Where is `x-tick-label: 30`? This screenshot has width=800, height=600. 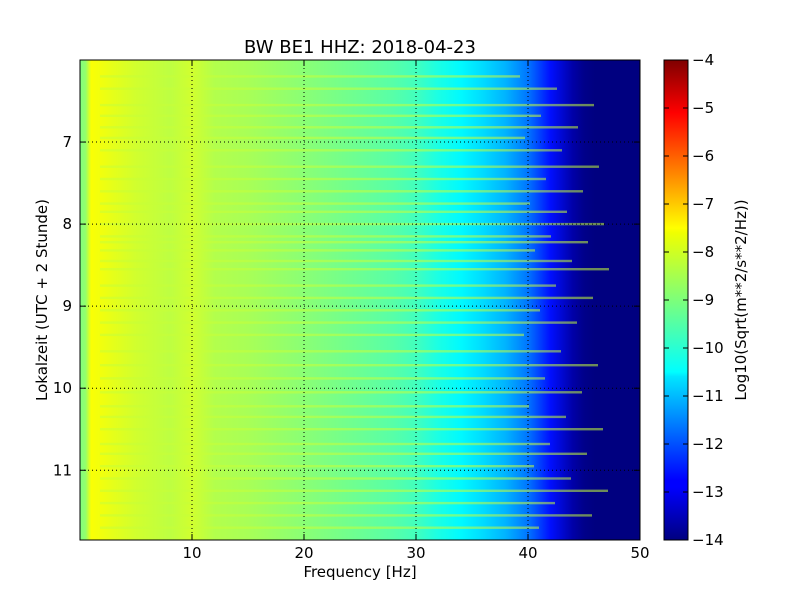
x-tick-label: 30 is located at coordinates (415, 553).